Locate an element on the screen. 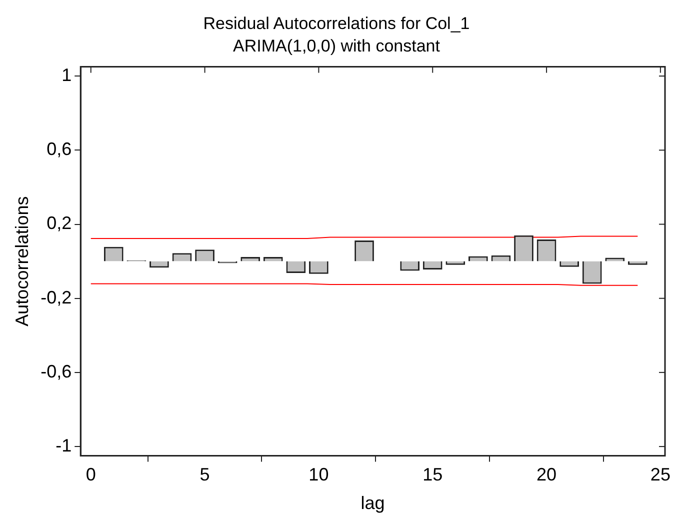 The width and height of the screenshot is (677, 525). y-axis-title: Autocorrelations is located at coordinates (22, 261).